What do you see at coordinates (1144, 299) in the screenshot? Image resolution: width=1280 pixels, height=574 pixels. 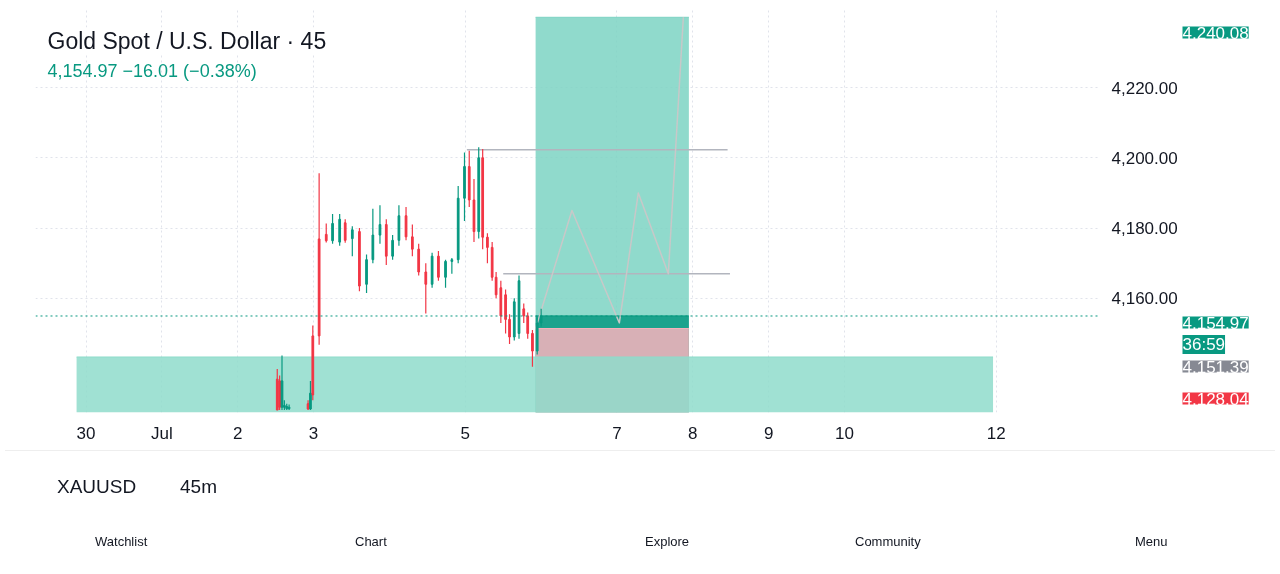 I see `y-tick-label: 4,160.00` at bounding box center [1144, 299].